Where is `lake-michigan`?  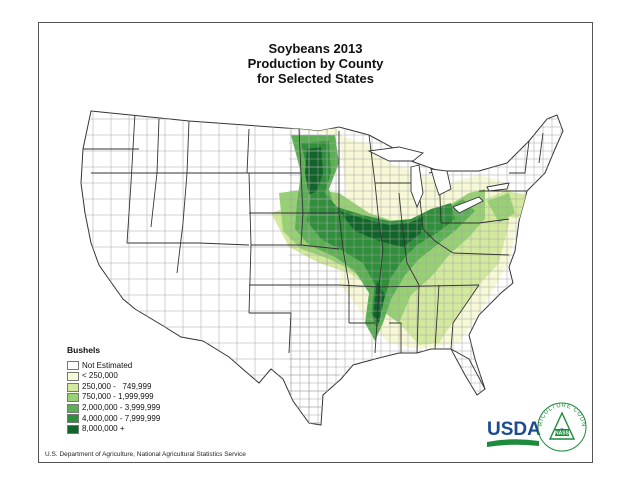 lake-michigan is located at coordinates (417, 186).